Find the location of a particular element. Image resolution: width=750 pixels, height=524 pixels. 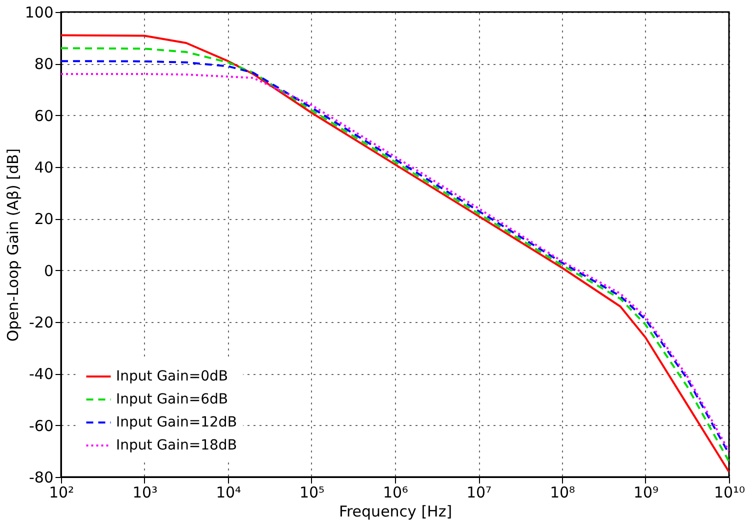

y-tick-label: 60 is located at coordinates (44, 115).